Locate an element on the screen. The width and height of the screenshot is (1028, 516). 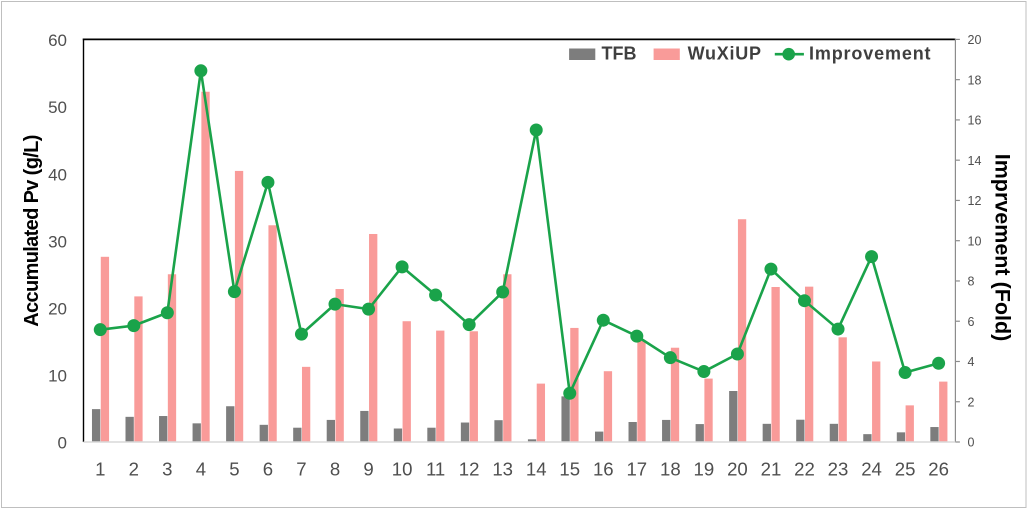
svg-text: 19 is located at coordinates (704, 469).